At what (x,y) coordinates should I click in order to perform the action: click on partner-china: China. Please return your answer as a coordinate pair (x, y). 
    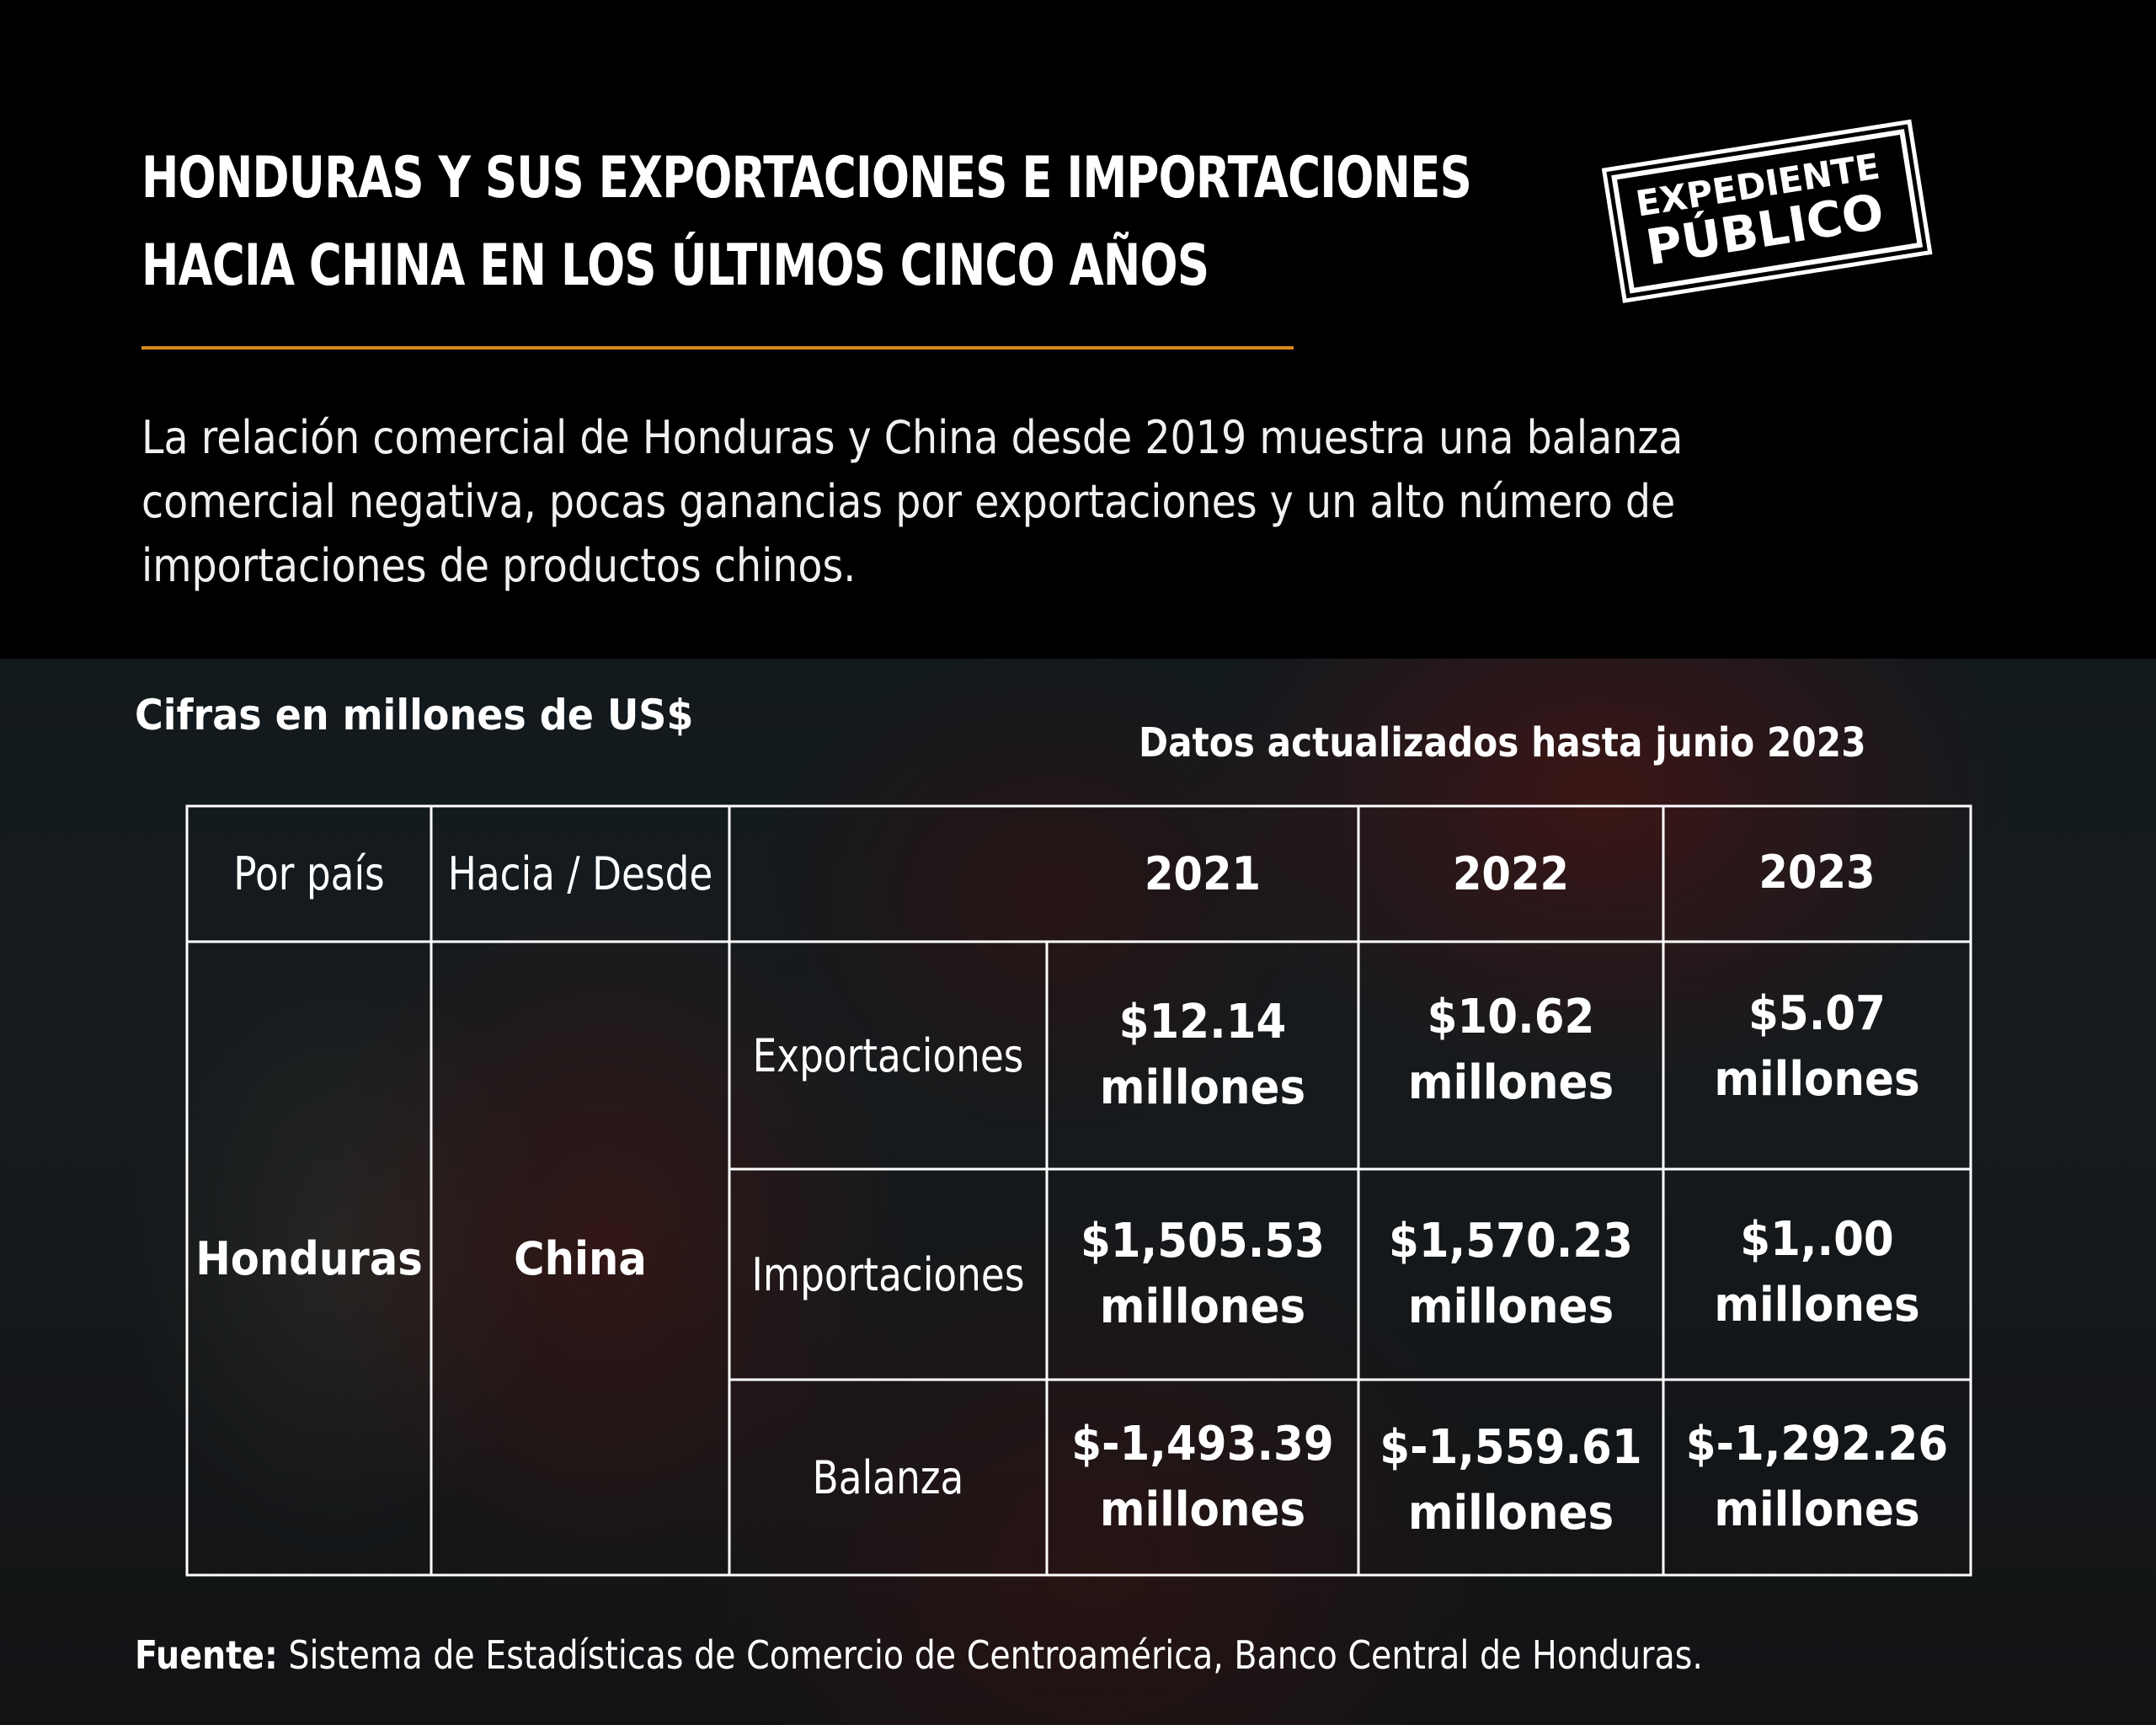
    Looking at the image, I should click on (580, 1258).